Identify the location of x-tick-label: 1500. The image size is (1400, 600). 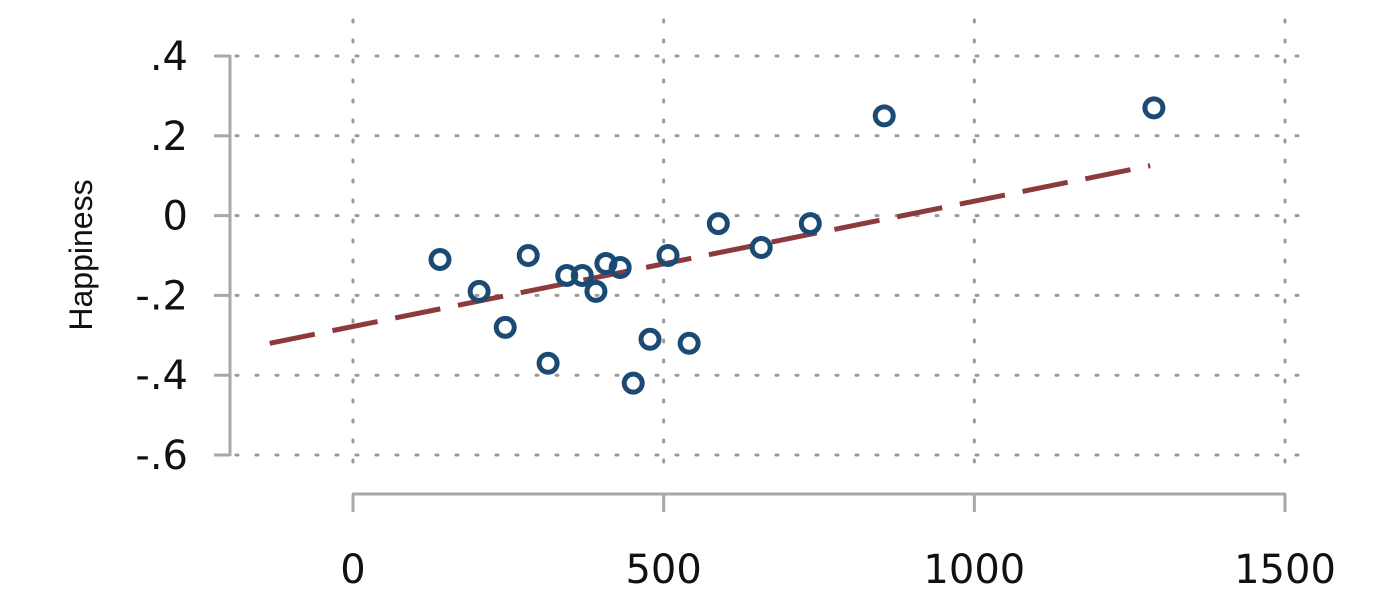
(1285, 570).